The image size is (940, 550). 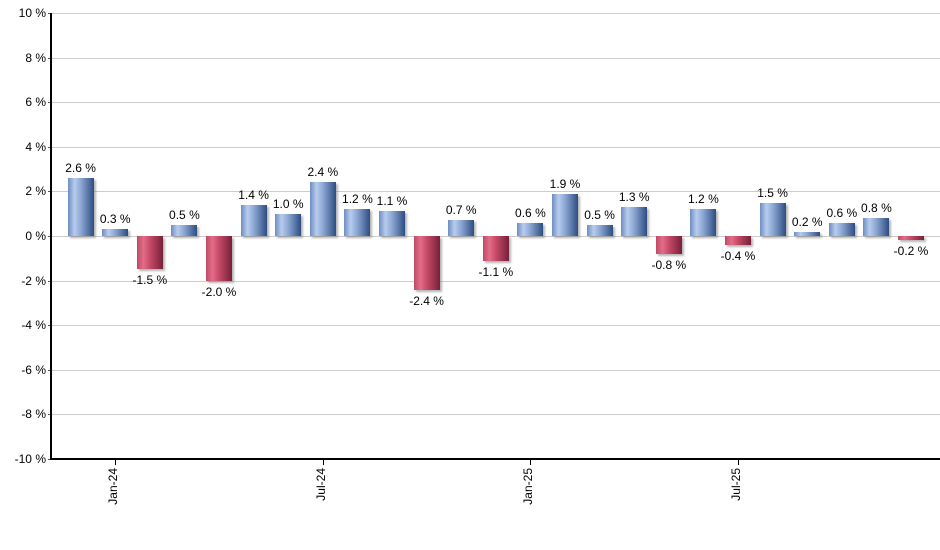 What do you see at coordinates (35, 146) in the screenshot?
I see `y-axis-tick-label: 4 %` at bounding box center [35, 146].